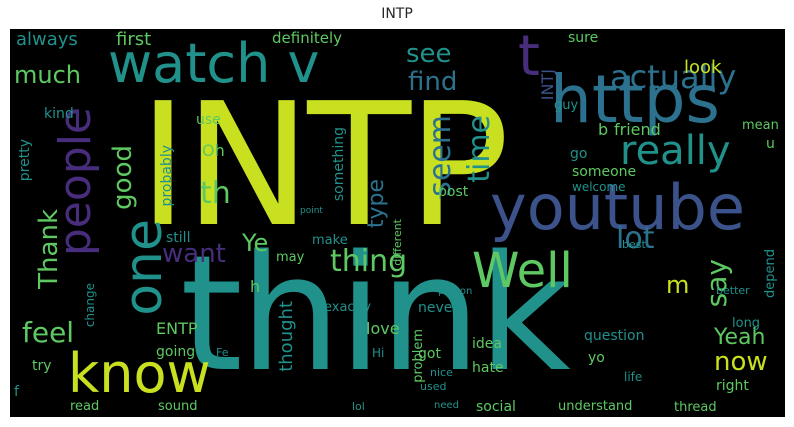 The image size is (794, 427). Describe the element at coordinates (603, 129) in the screenshot. I see `word: b` at that location.